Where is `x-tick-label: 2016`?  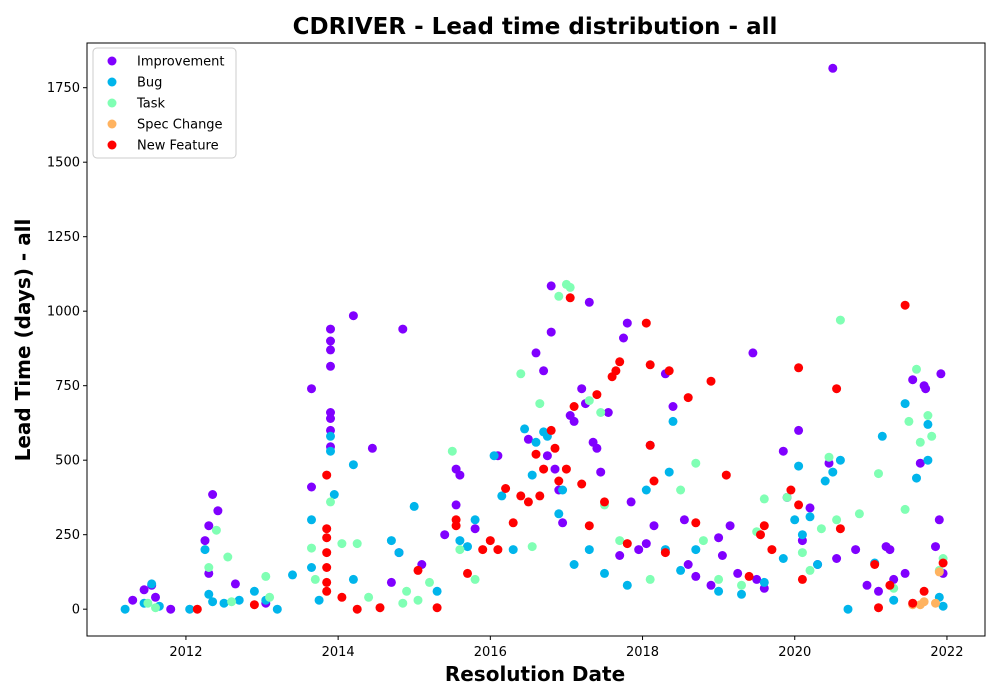
x-tick-label: 2016 is located at coordinates (490, 652).